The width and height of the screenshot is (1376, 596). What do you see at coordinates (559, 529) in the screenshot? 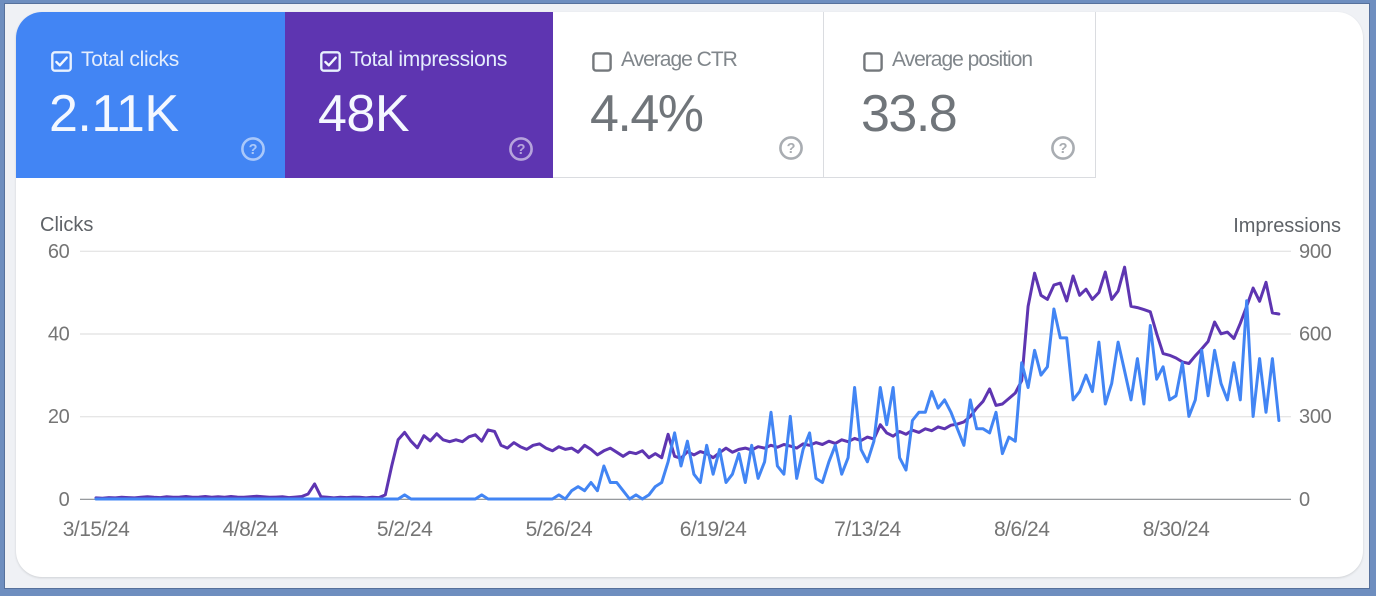
I see `svg-text: 5/26/24` at bounding box center [559, 529].